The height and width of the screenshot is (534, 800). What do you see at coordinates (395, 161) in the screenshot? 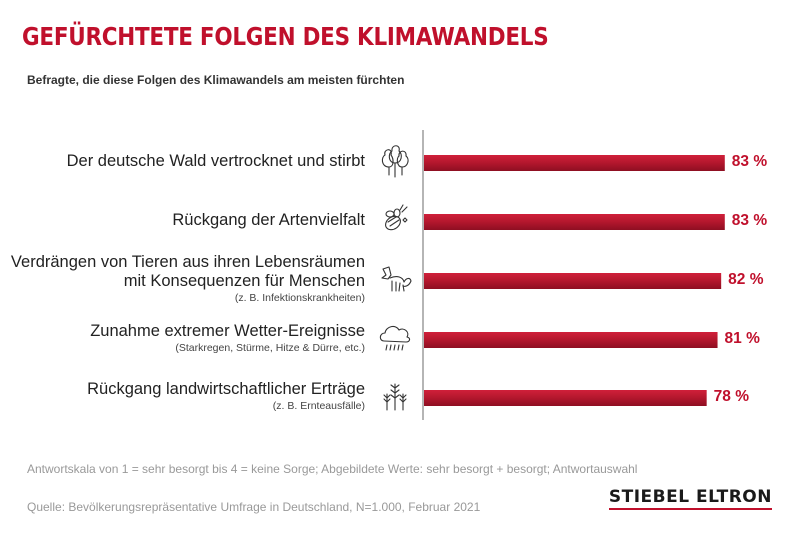
I see `trees-icon` at bounding box center [395, 161].